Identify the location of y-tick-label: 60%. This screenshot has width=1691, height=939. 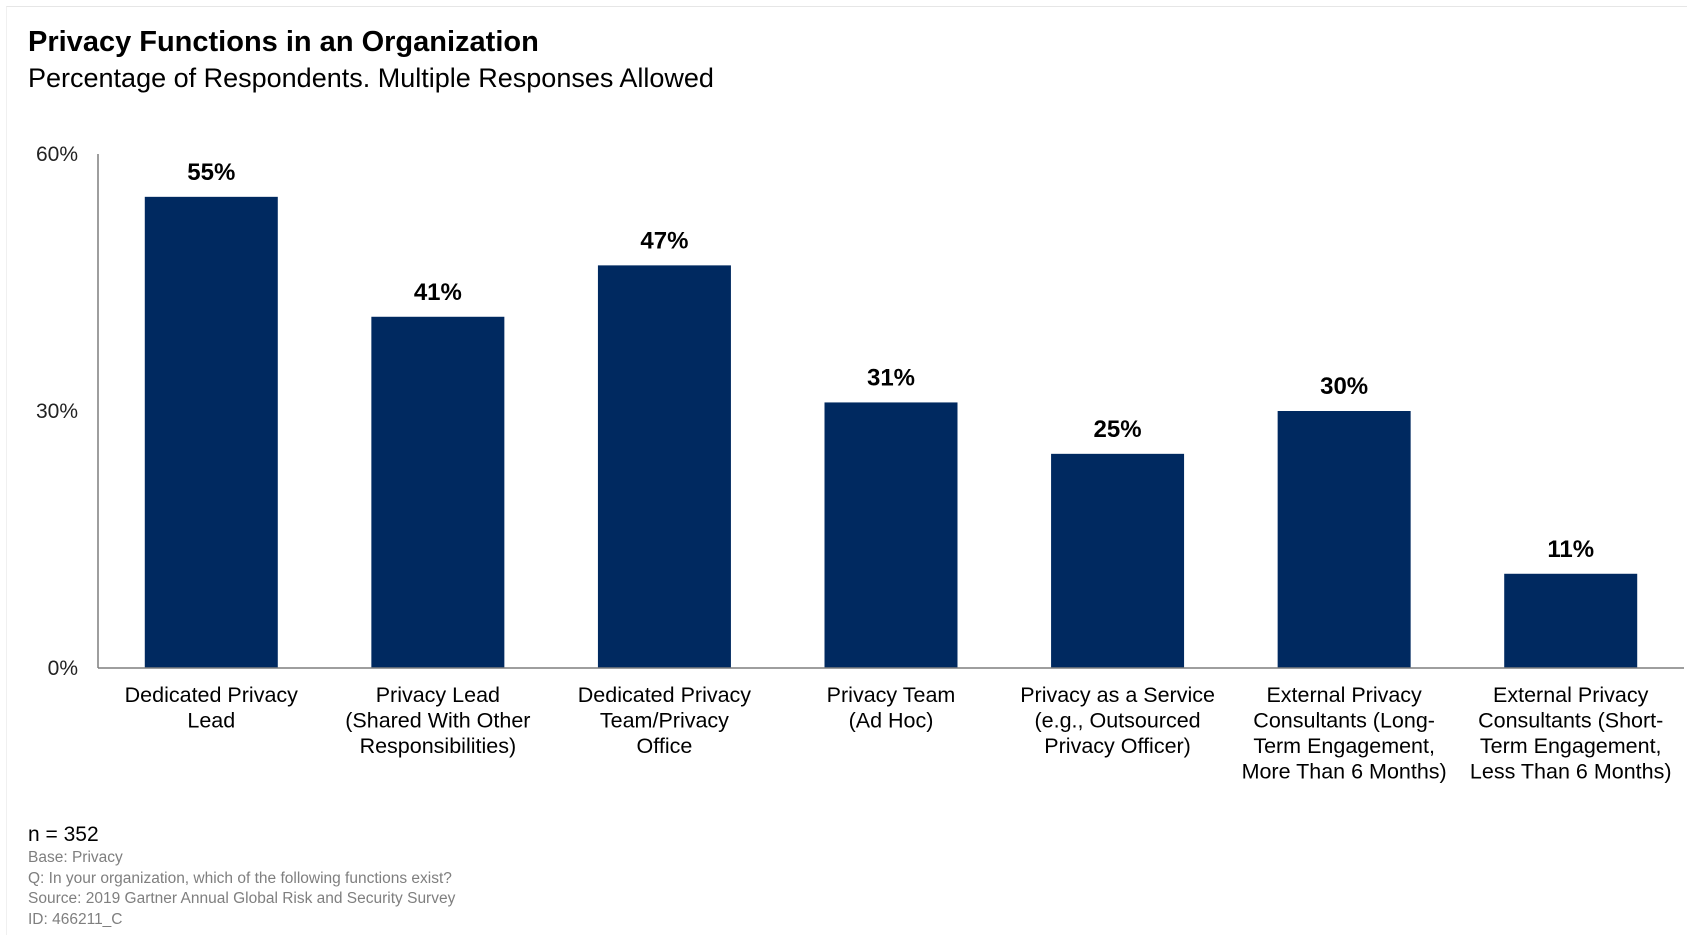
(57, 154).